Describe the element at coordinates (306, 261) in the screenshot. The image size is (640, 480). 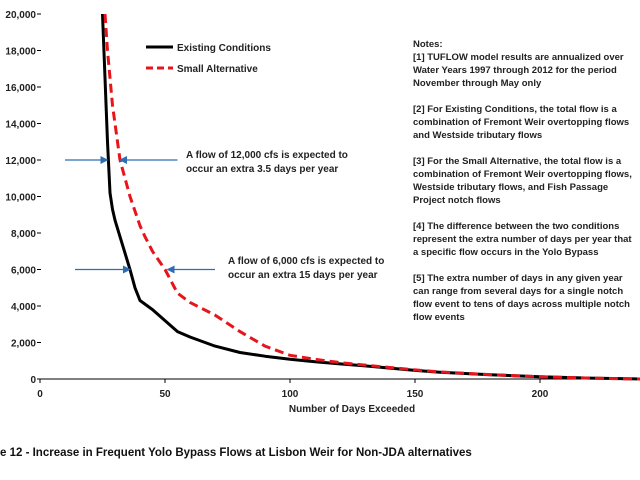
I see `annotation-text: A flow of 6,000 cfs is expected to` at that location.